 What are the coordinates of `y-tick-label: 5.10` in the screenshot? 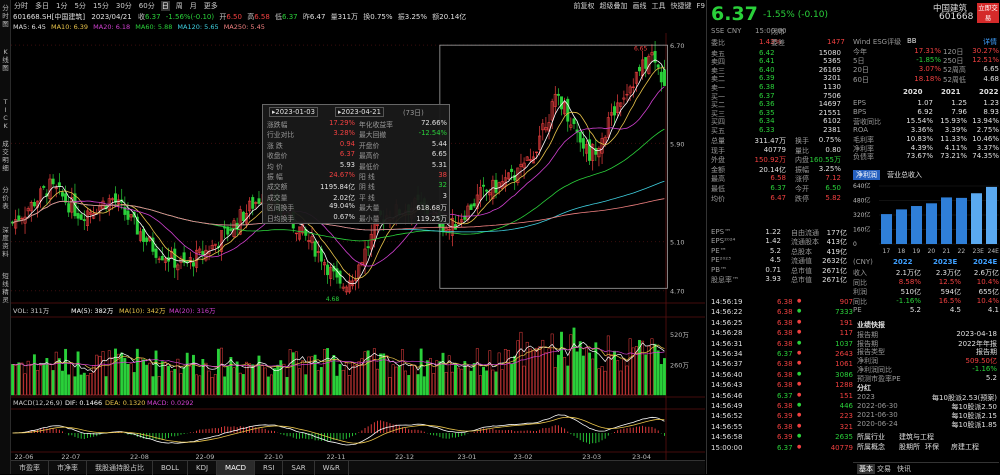 It's located at (677, 243).